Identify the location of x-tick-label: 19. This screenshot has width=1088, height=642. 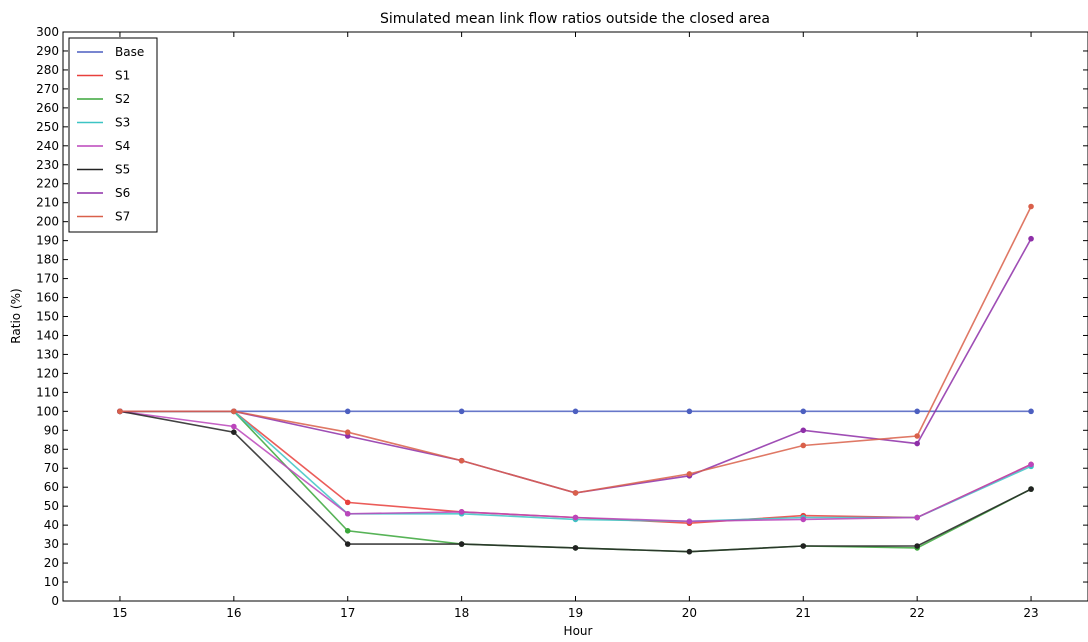
(575, 613).